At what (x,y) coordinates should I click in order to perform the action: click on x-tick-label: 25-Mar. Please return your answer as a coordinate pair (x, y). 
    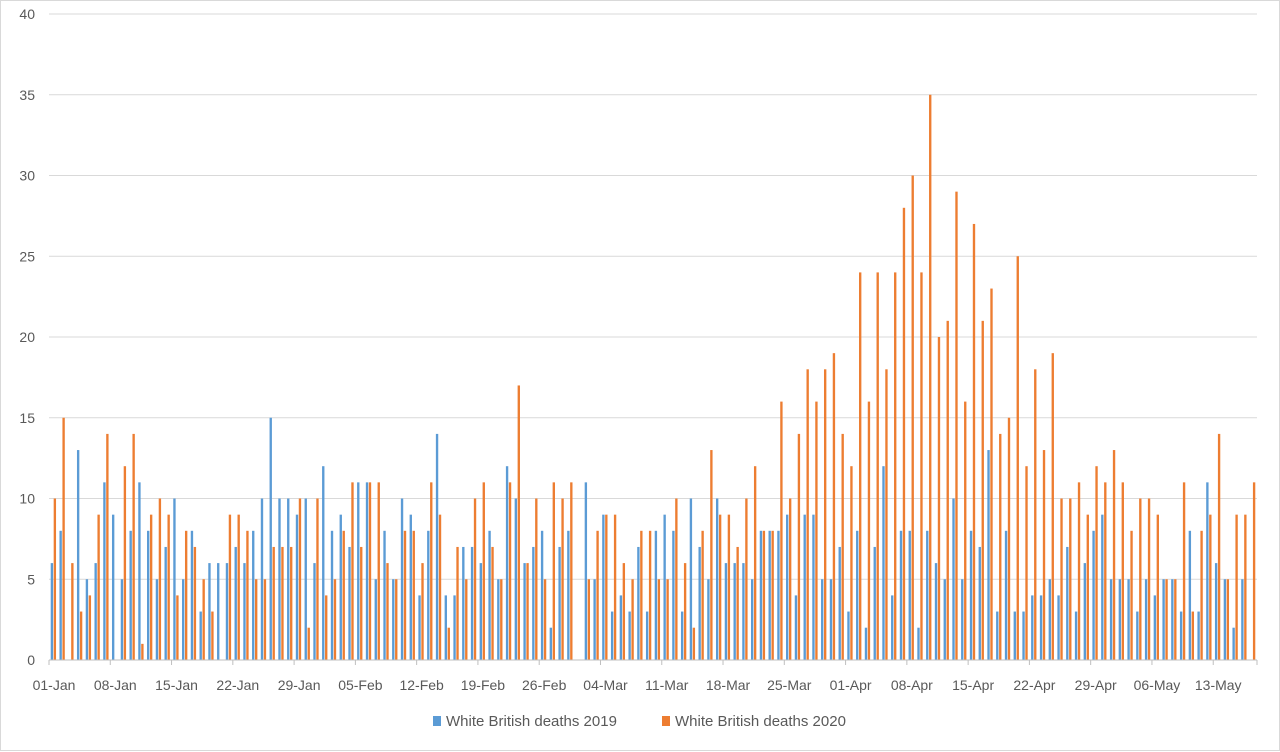
    Looking at the image, I should click on (789, 685).